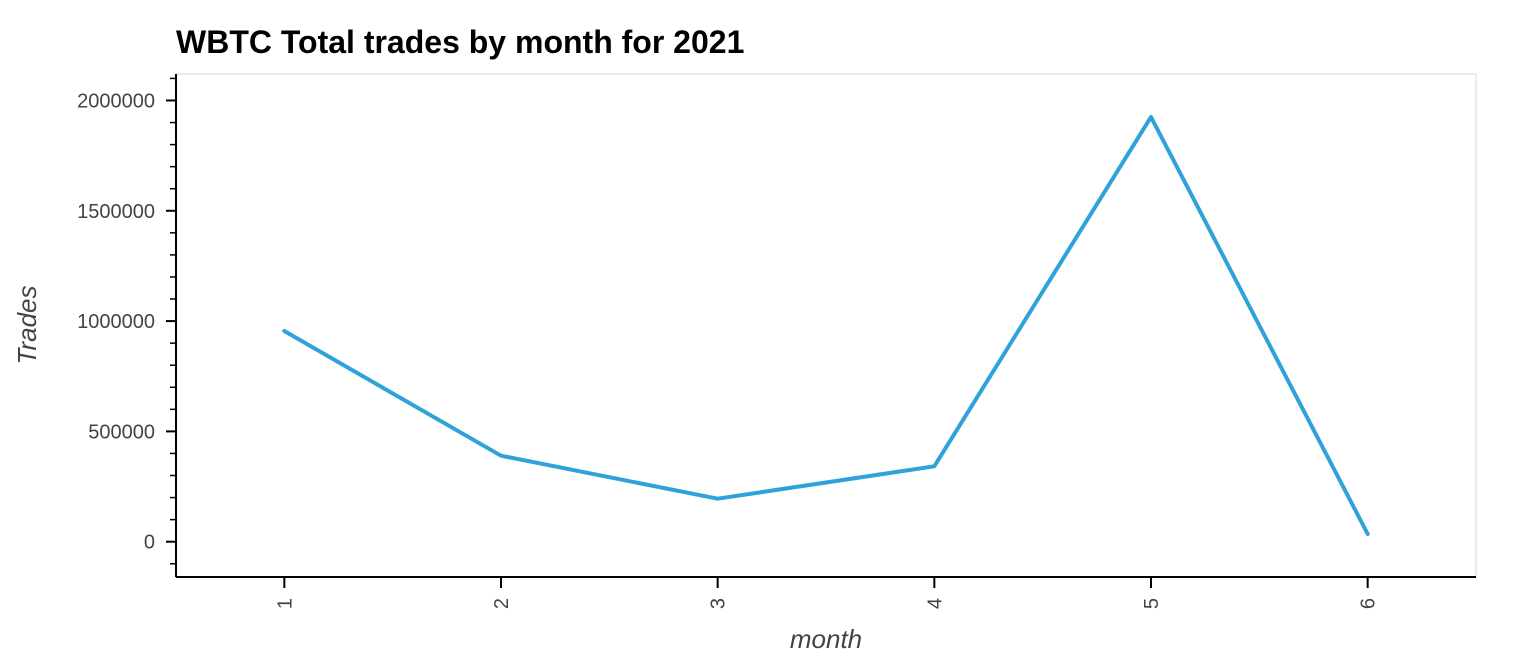 This screenshot has width=1540, height=660. What do you see at coordinates (116, 212) in the screenshot?
I see `y-tick-label: 1500000` at bounding box center [116, 212].